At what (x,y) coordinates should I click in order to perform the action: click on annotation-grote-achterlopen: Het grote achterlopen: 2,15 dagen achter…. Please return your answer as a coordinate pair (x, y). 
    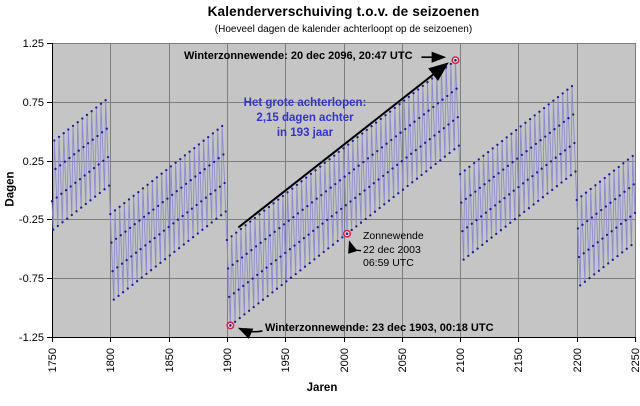
    Looking at the image, I should click on (305, 118).